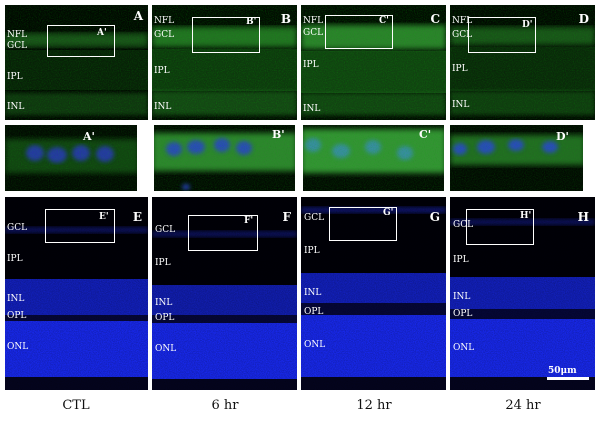  I want to click on inset-a: A', so click(72, 157).